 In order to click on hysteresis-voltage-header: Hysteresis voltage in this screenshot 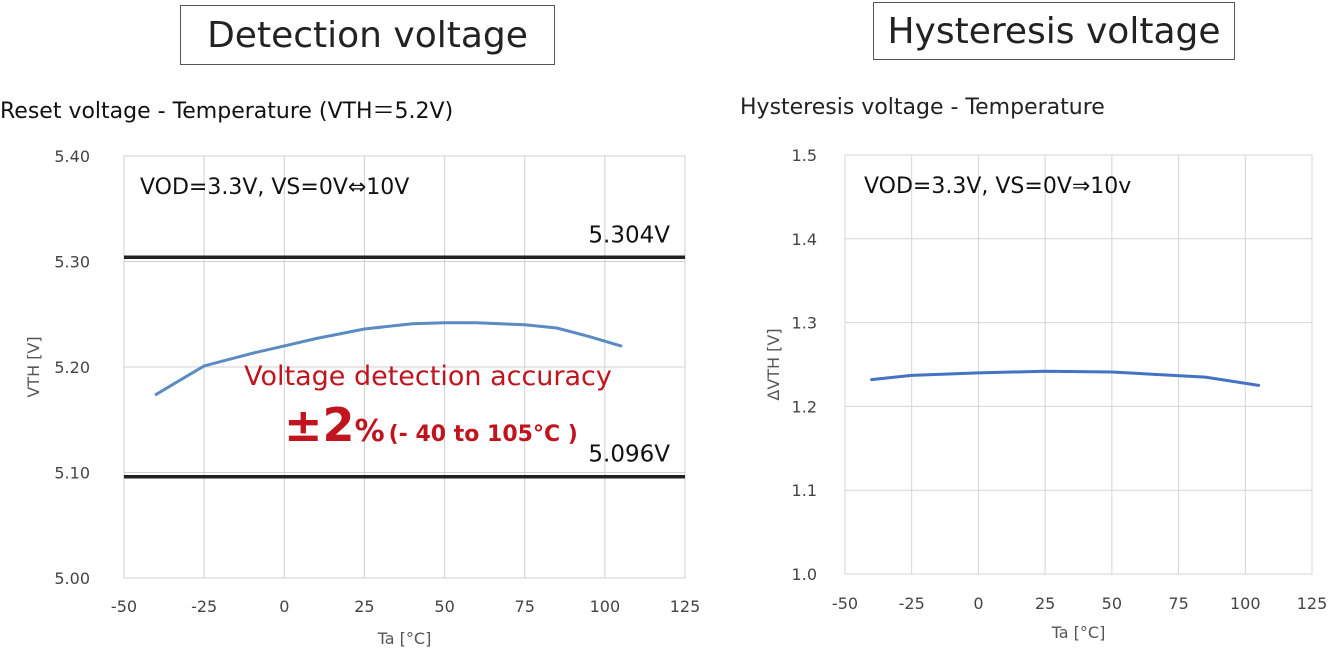, I will do `click(1054, 31)`.